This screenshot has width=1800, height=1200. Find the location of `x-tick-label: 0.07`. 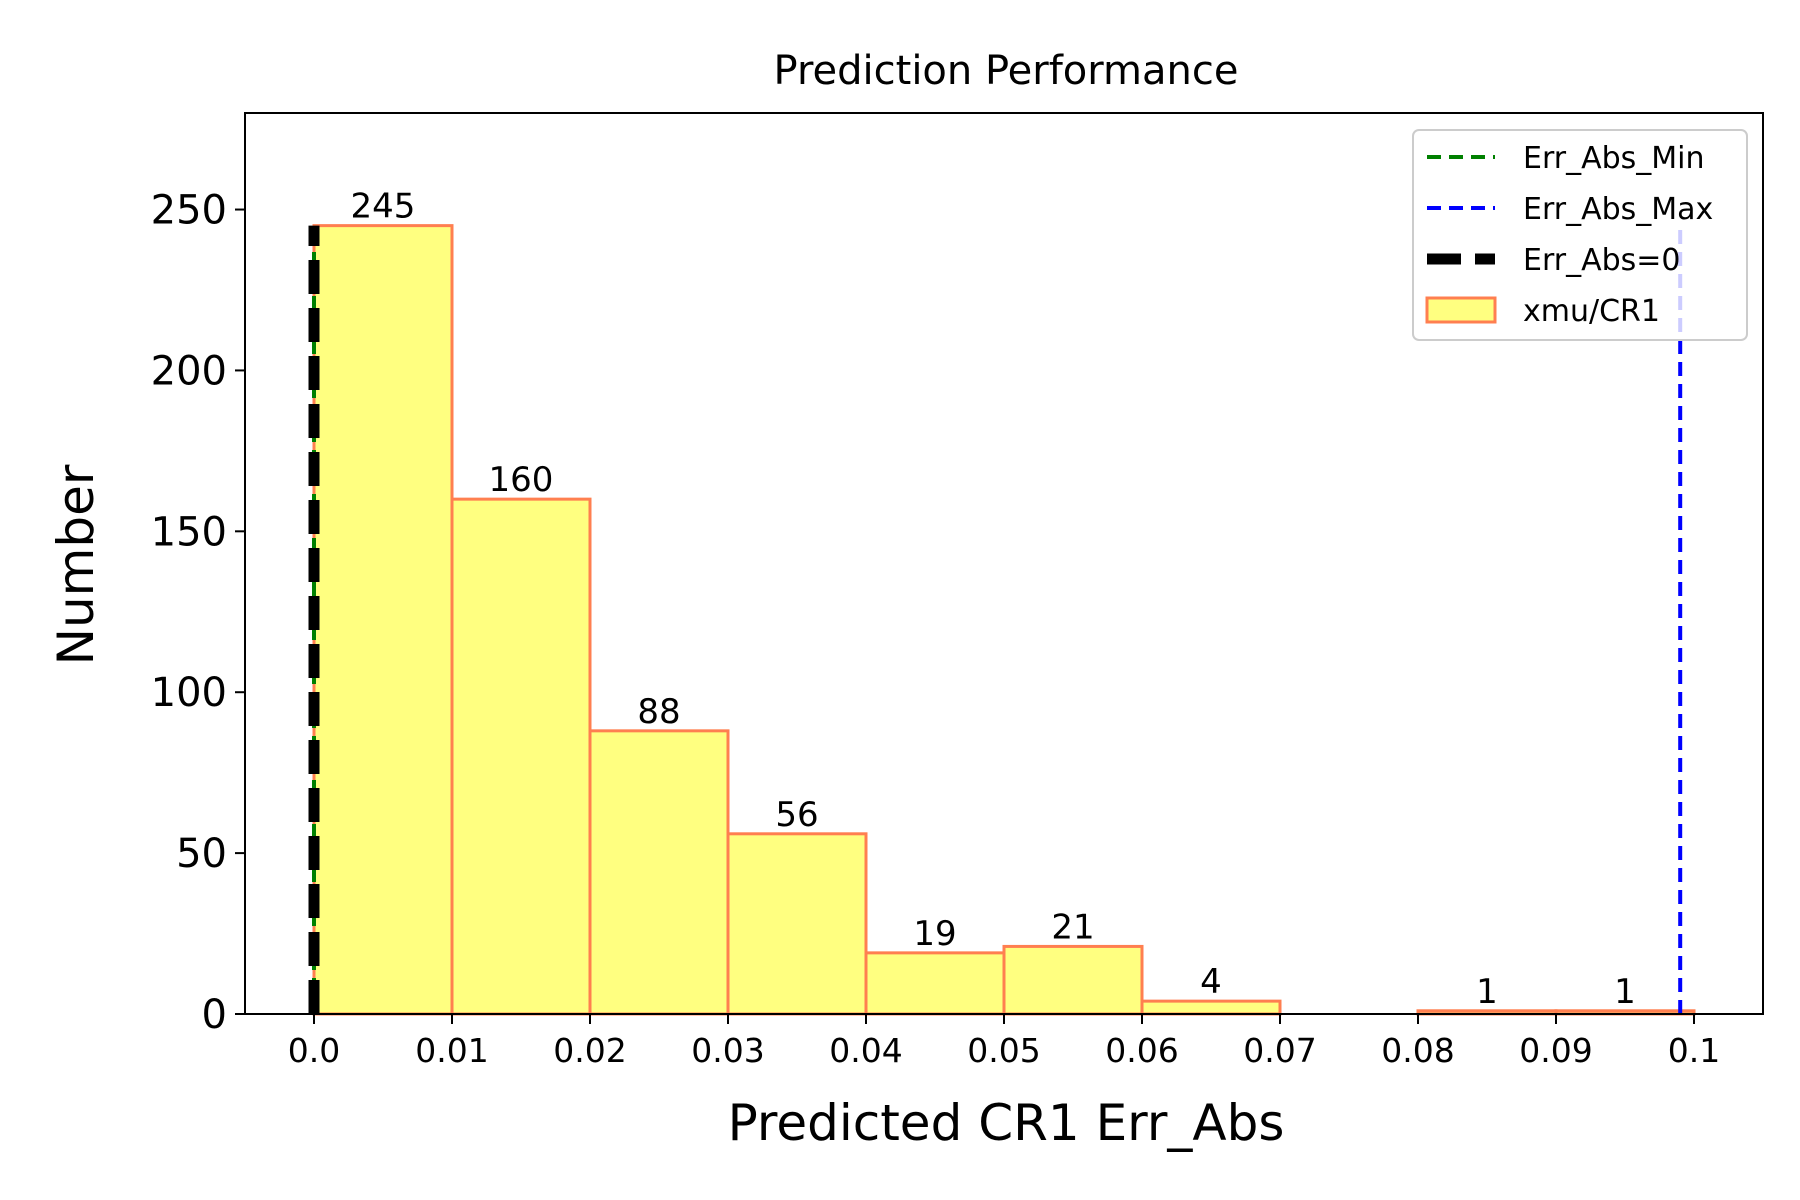

x-tick-label: 0.07 is located at coordinates (1279, 1050).